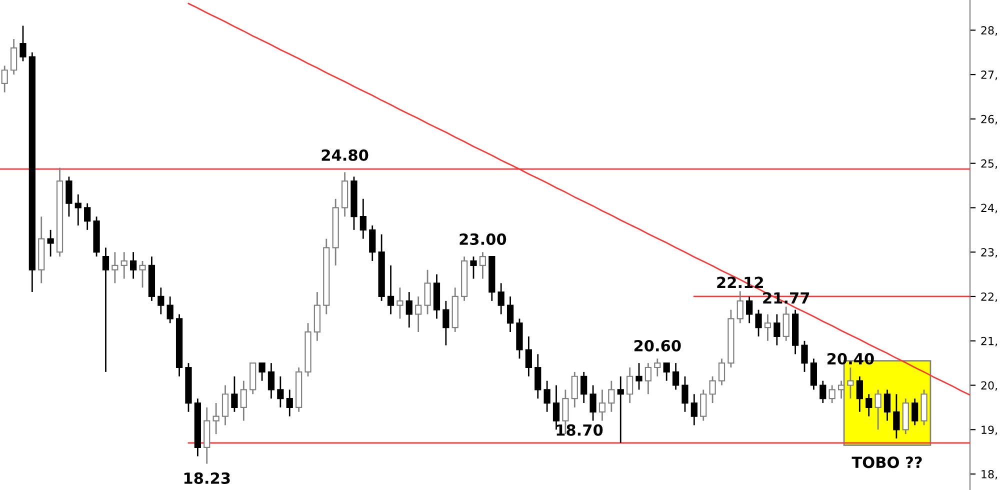  Describe the element at coordinates (579, 430) in the screenshot. I see `annotation: 18.70` at that location.